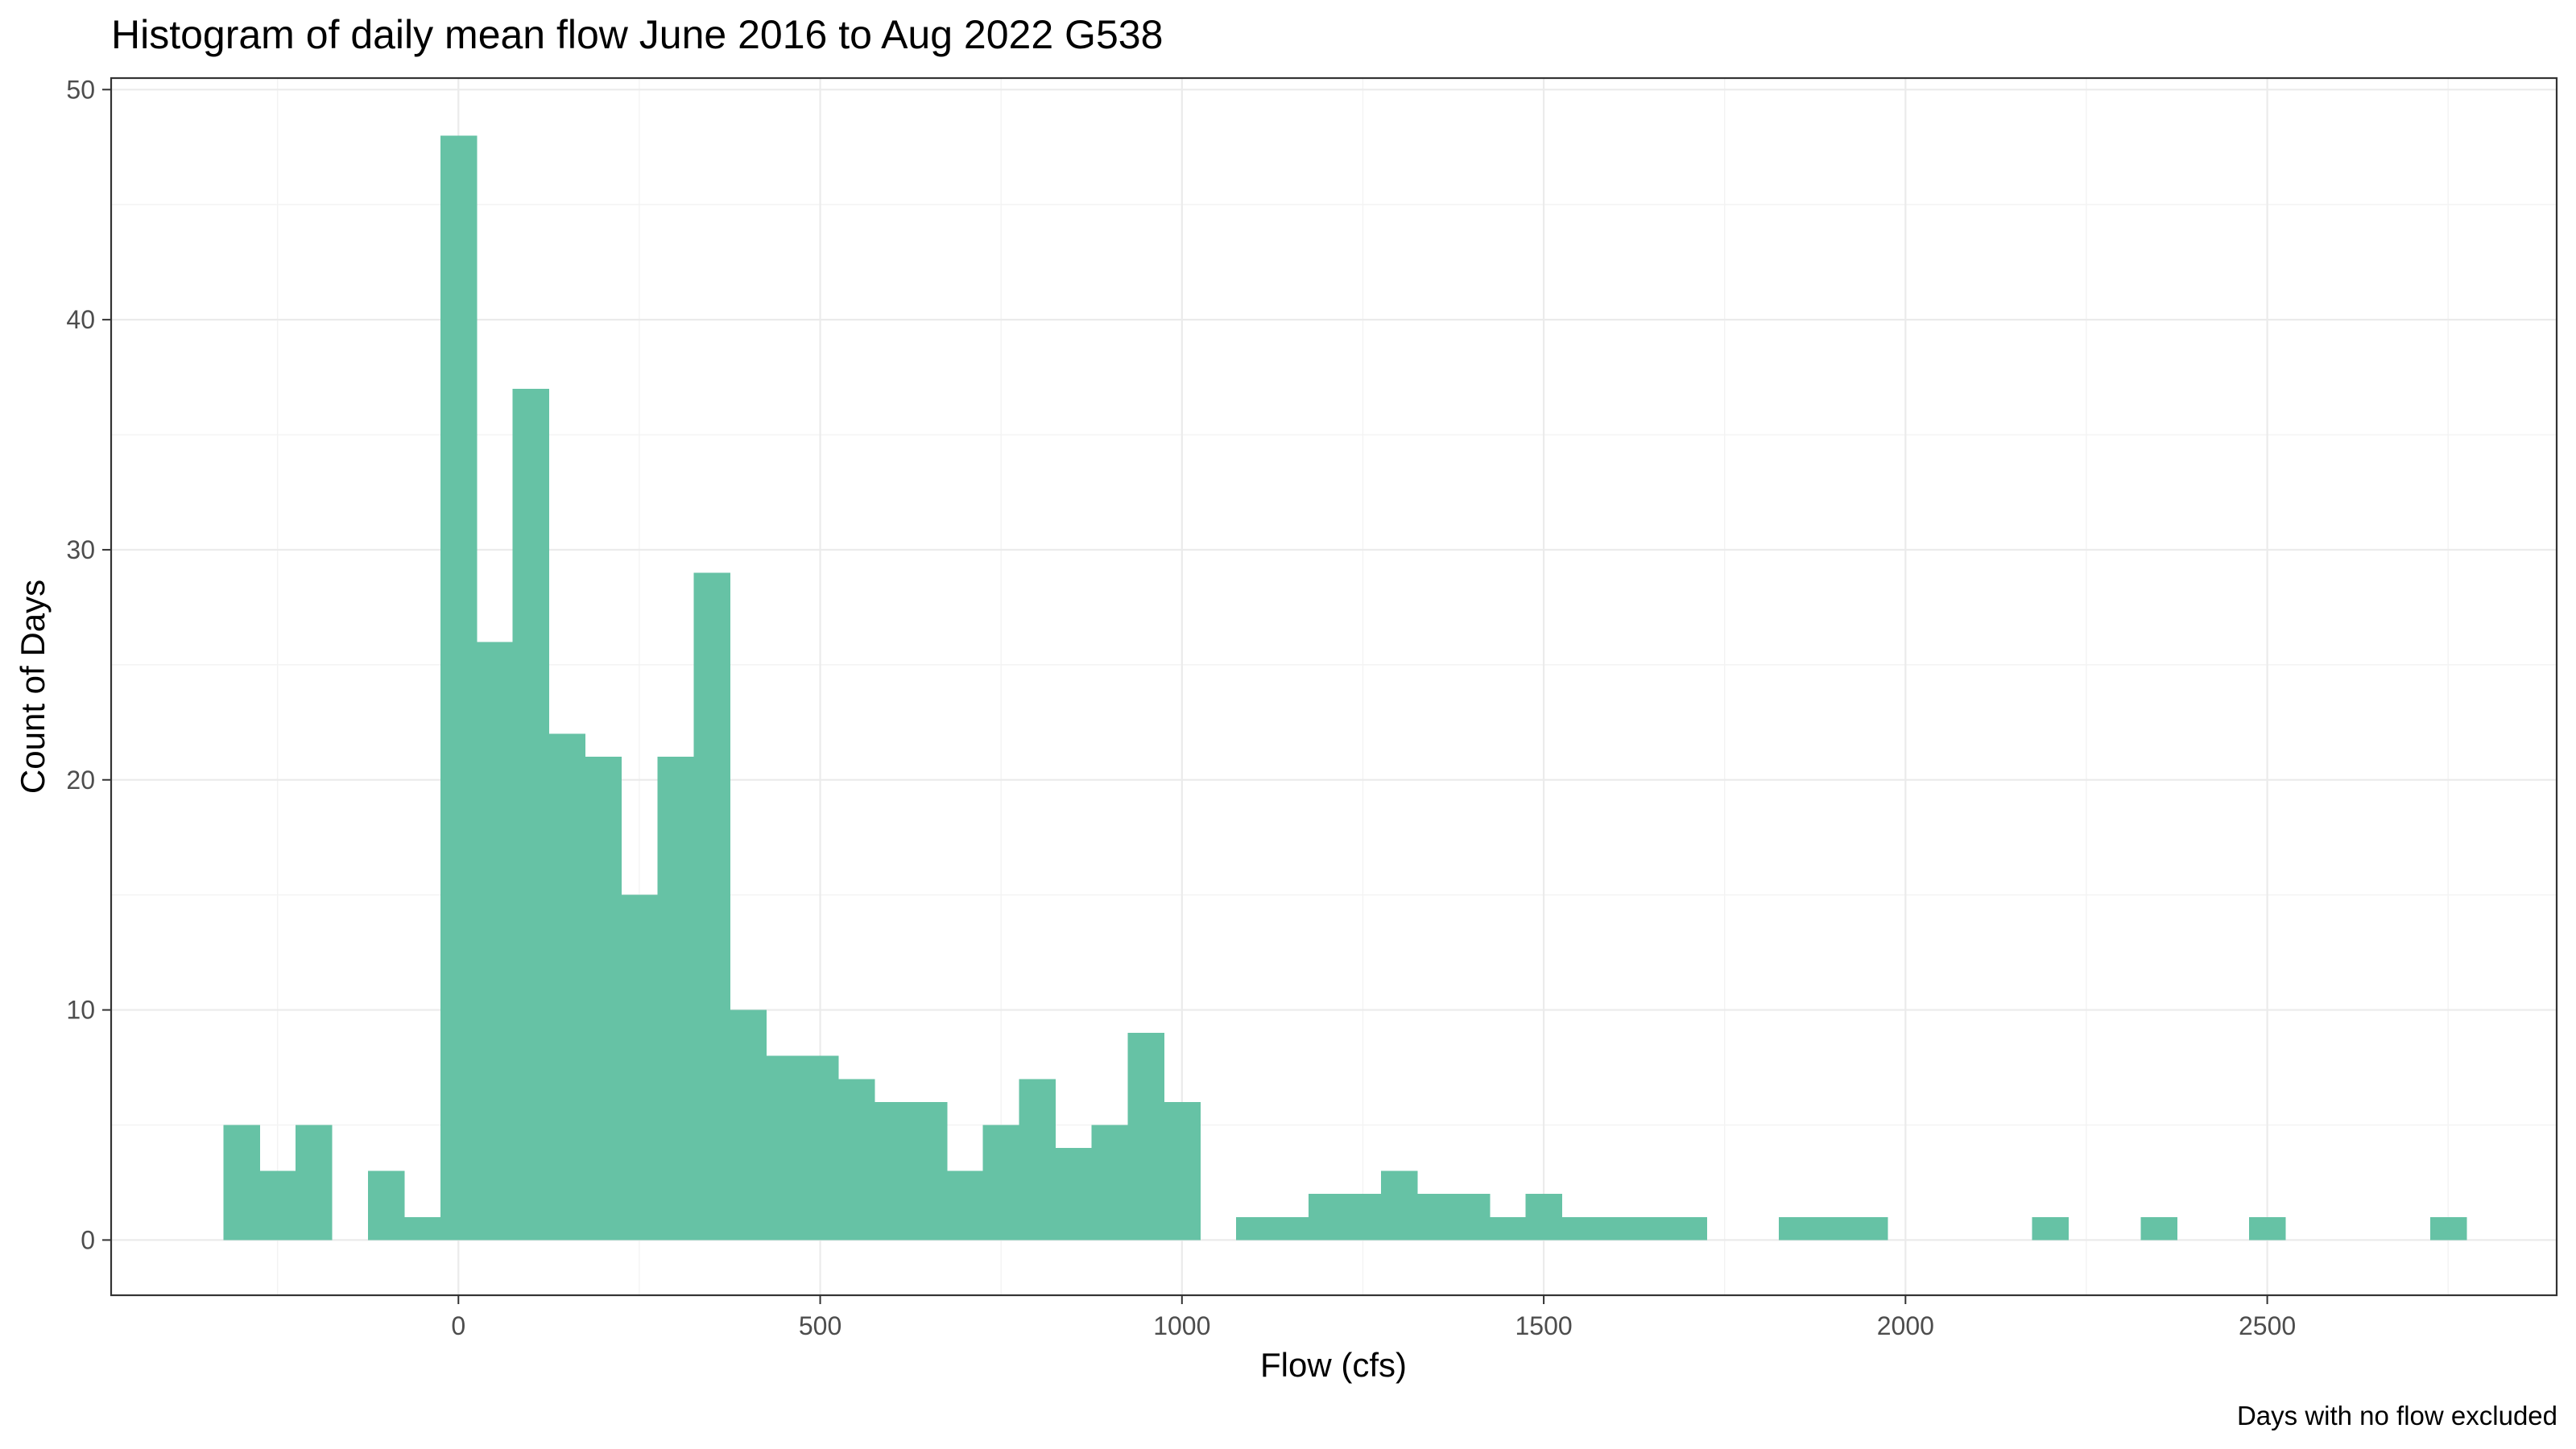 The image size is (2576, 1449). I want to click on x-tick-label: 1000, so click(1182, 1325).